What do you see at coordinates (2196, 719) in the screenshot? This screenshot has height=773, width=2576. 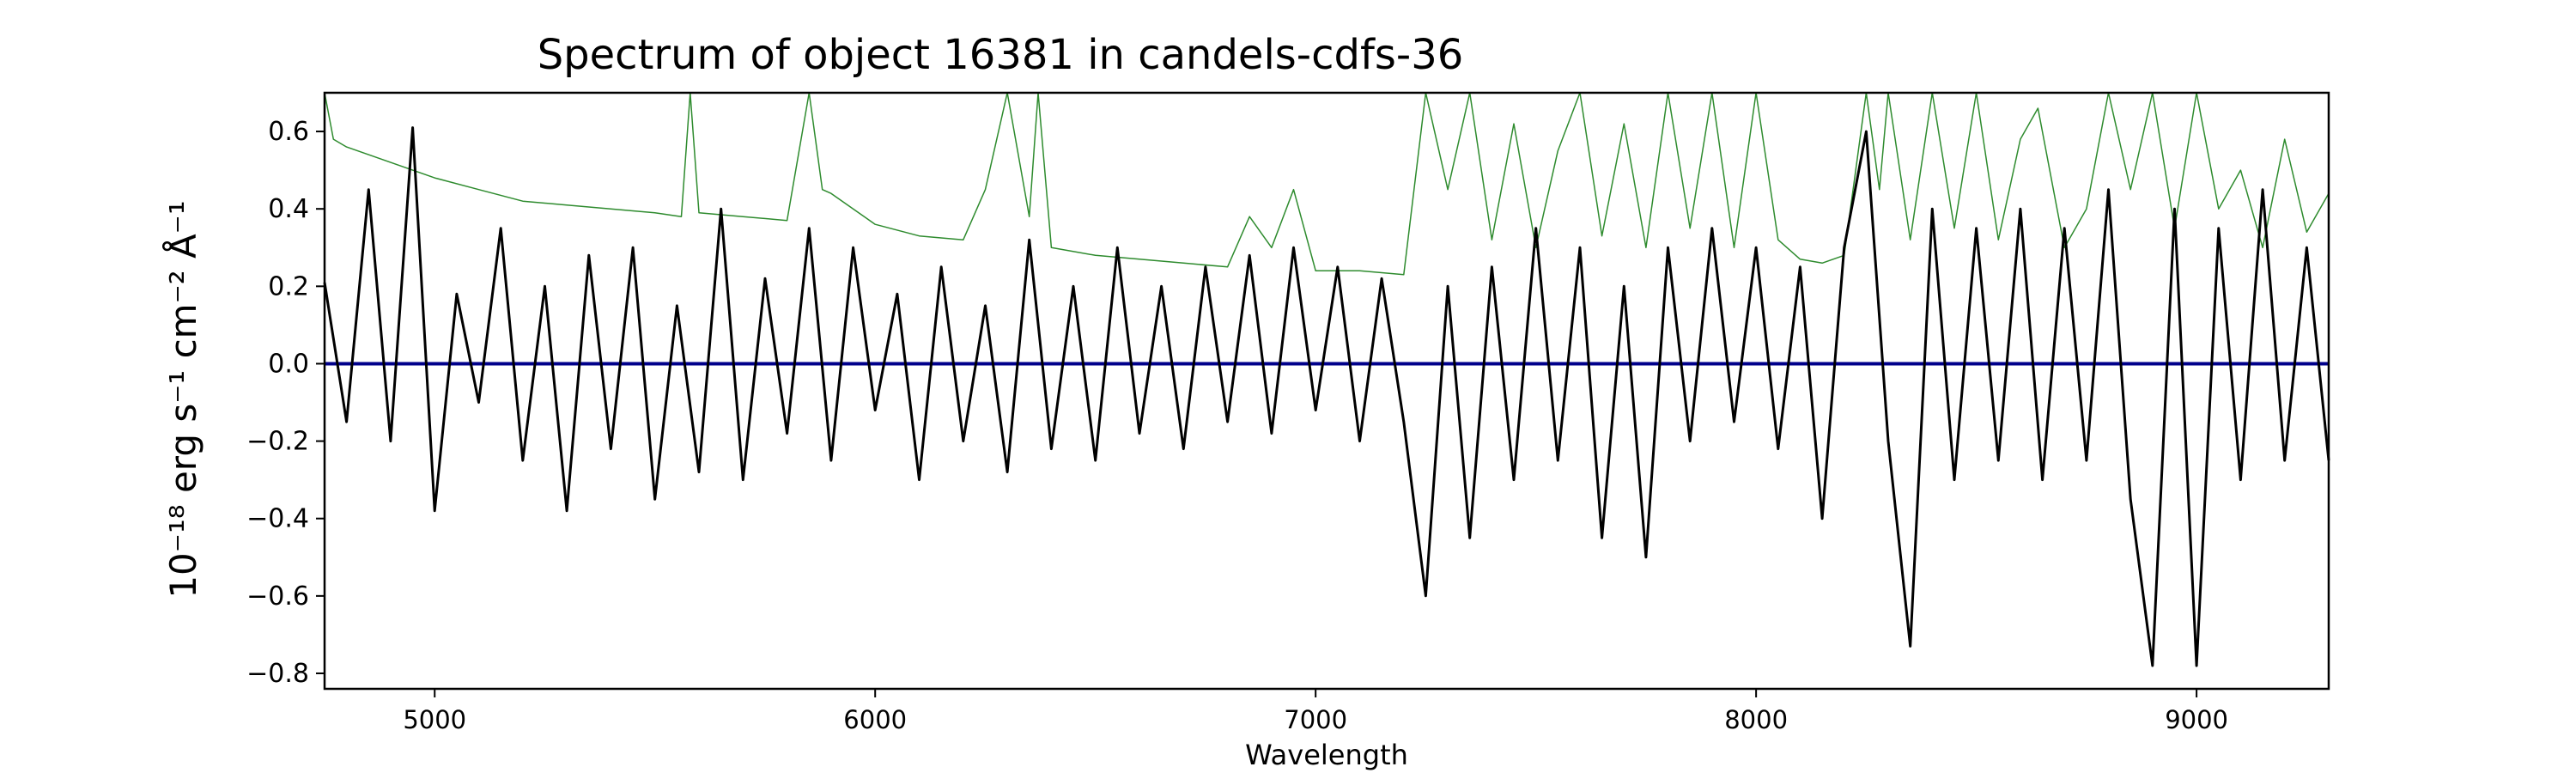 I see `x-tick-label: 9000` at bounding box center [2196, 719].